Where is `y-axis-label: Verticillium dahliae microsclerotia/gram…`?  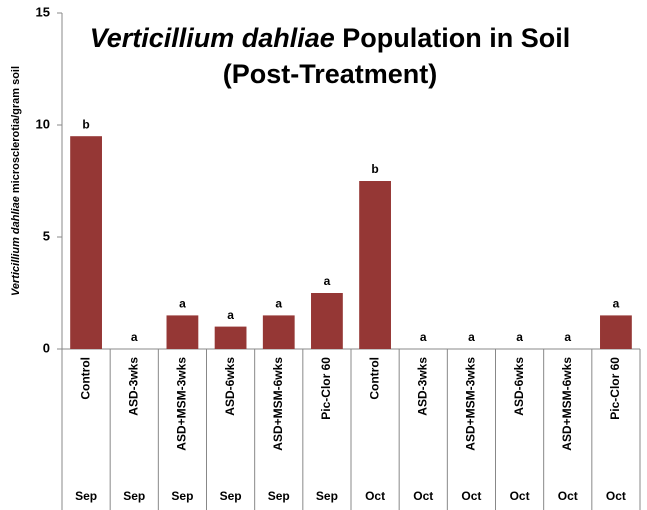
y-axis-label: Verticillium dahliae microsclerotia/gram… is located at coordinates (16, 181).